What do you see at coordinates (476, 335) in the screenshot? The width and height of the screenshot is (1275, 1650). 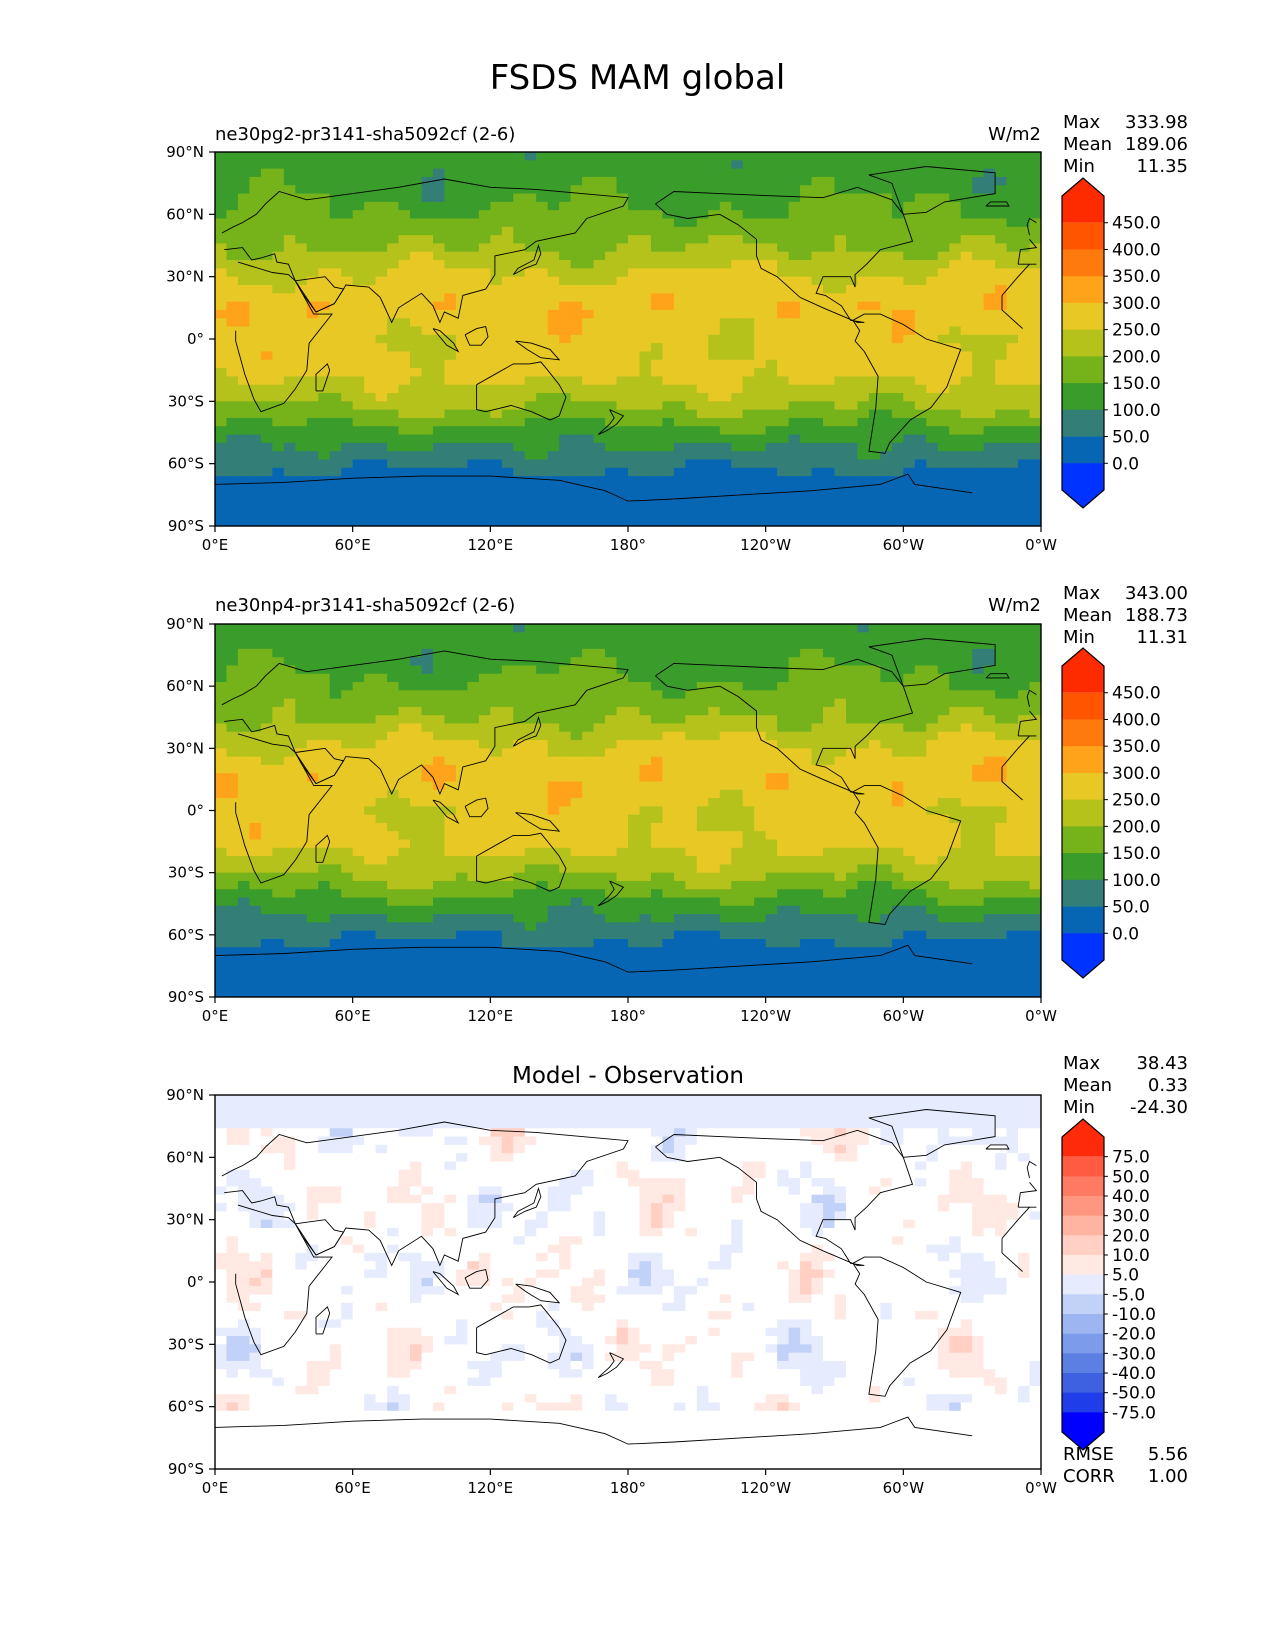 I see `coastline` at bounding box center [476, 335].